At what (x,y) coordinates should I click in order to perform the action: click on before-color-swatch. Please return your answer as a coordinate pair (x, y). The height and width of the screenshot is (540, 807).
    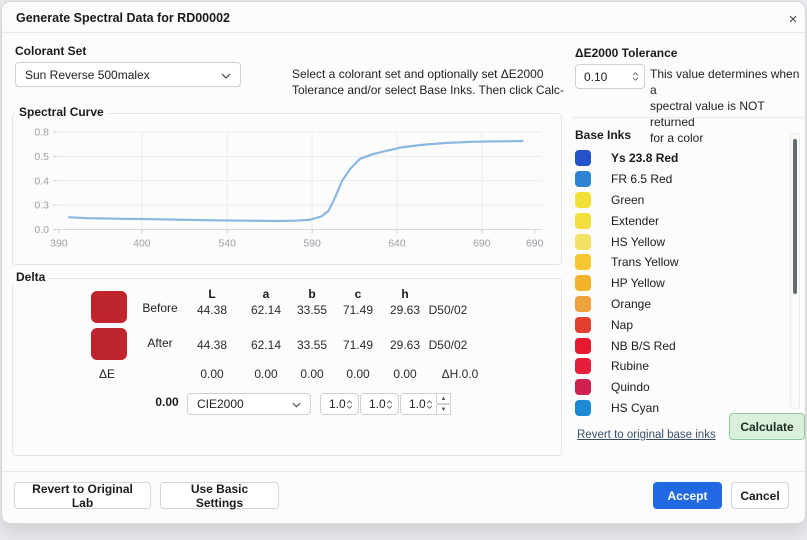
    Looking at the image, I should click on (109, 307).